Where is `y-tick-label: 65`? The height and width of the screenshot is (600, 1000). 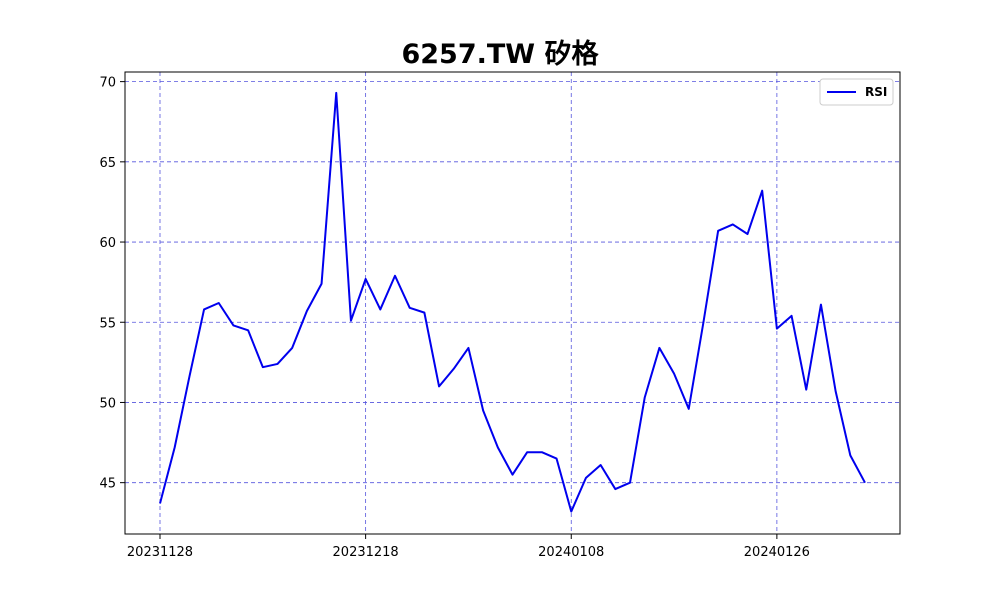
y-tick-label: 65 is located at coordinates (107, 163).